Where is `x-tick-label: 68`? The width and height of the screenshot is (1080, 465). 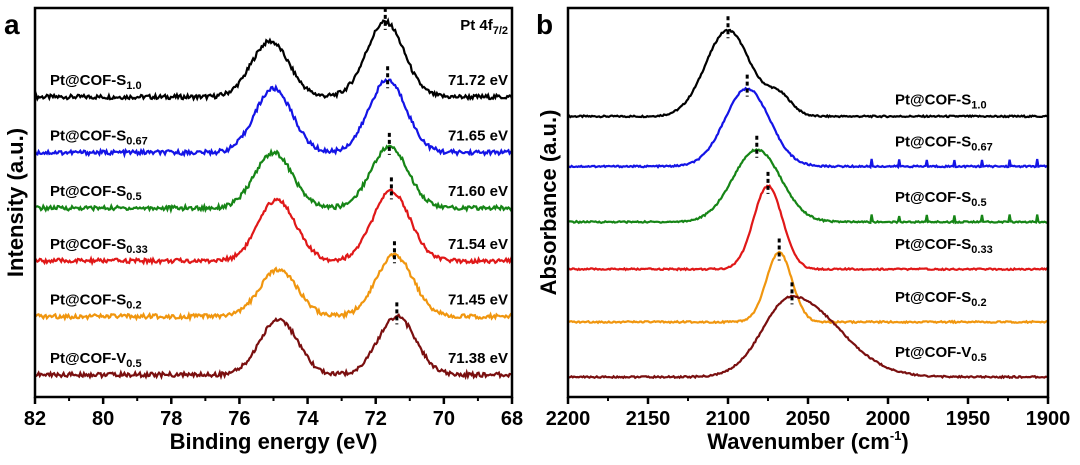 x-tick-label: 68 is located at coordinates (512, 419).